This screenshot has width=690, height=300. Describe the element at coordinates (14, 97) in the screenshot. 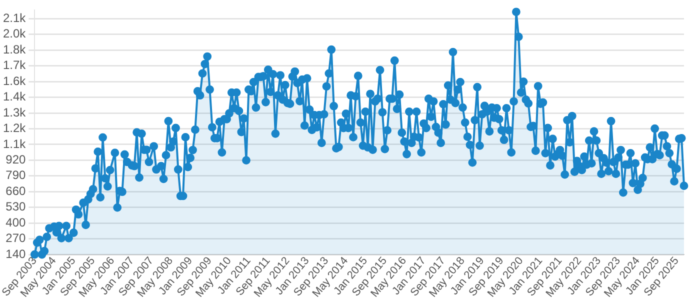

I see `y-tick-label: 1.4k` at that location.